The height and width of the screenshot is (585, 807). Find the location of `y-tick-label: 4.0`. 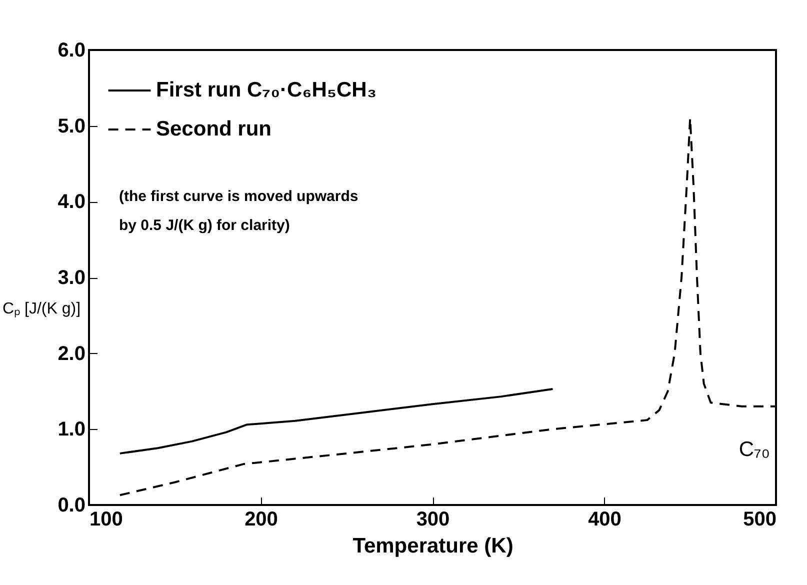

y-tick-label: 4.0 is located at coordinates (72, 202).